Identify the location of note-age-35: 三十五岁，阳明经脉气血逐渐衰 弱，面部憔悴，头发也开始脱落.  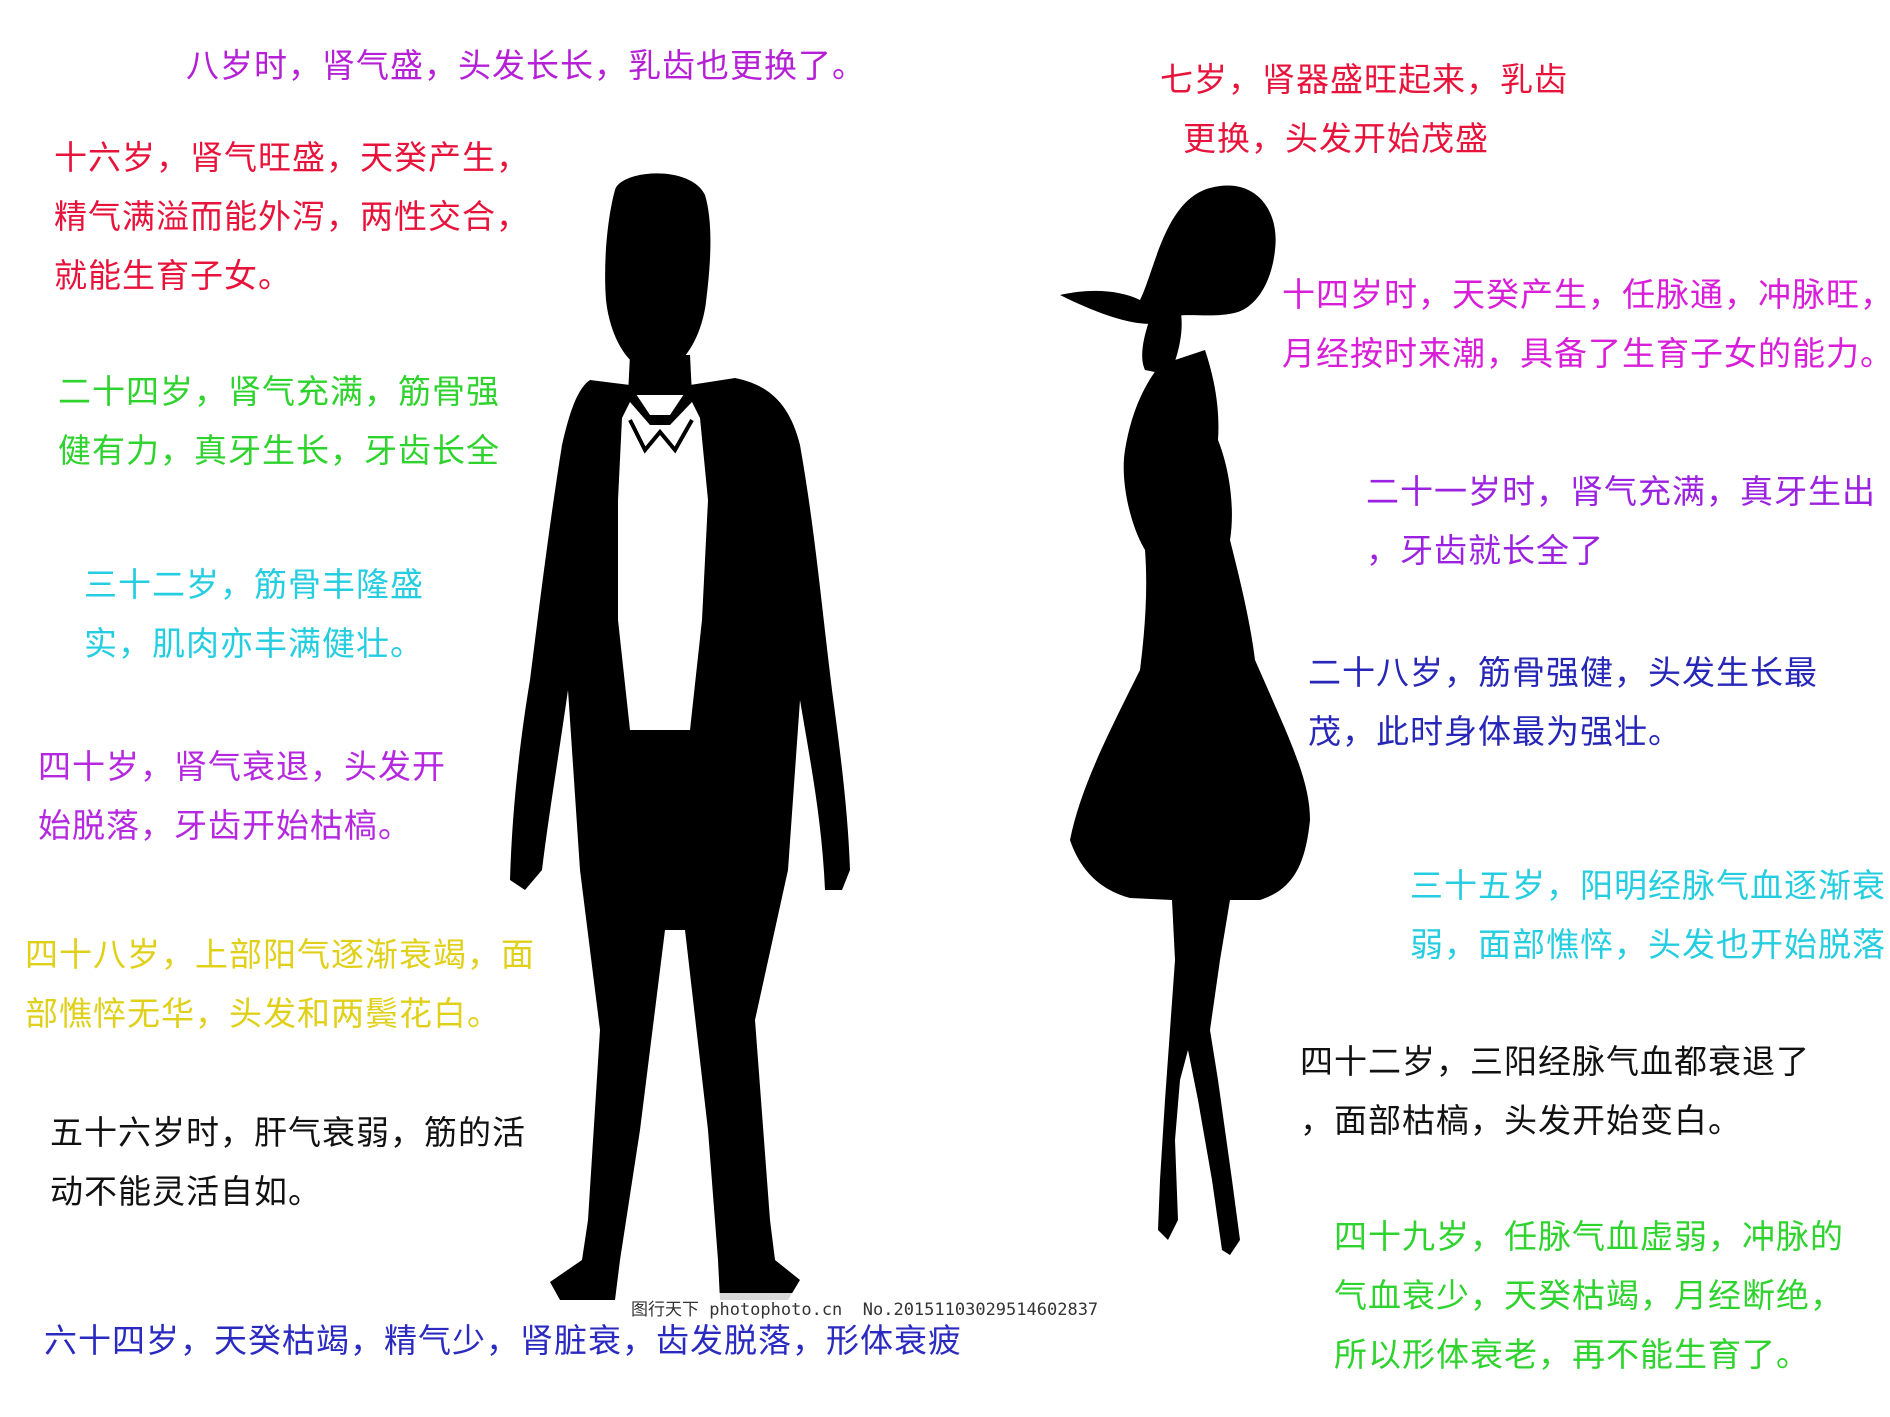
(1648, 915).